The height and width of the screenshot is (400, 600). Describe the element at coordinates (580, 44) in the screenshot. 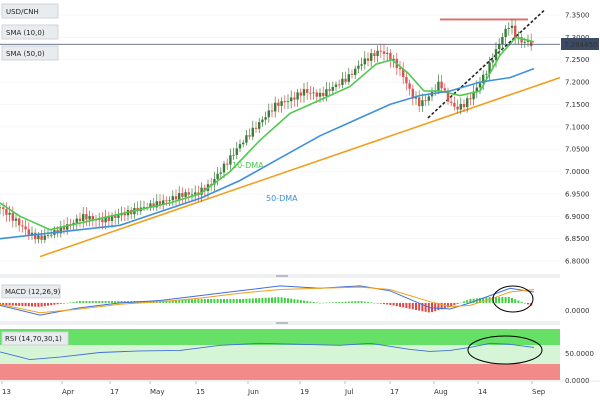

I see `last-price-tag: 7.284450` at that location.